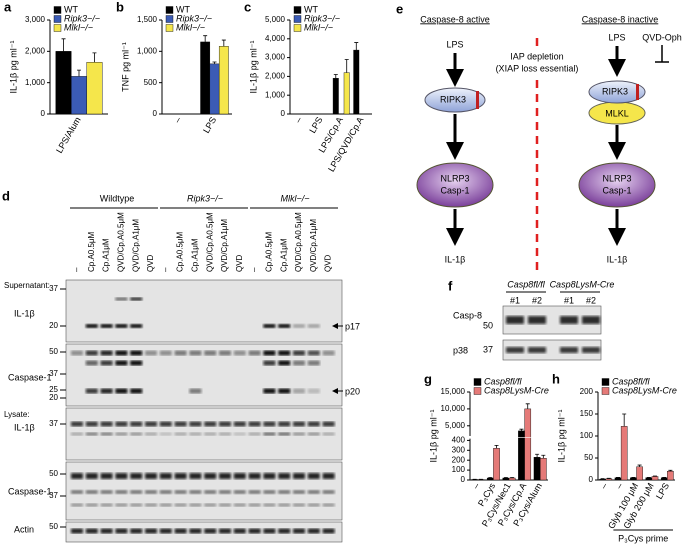 This screenshot has width=685, height=545. I want to click on row-label: p38, so click(460, 350).